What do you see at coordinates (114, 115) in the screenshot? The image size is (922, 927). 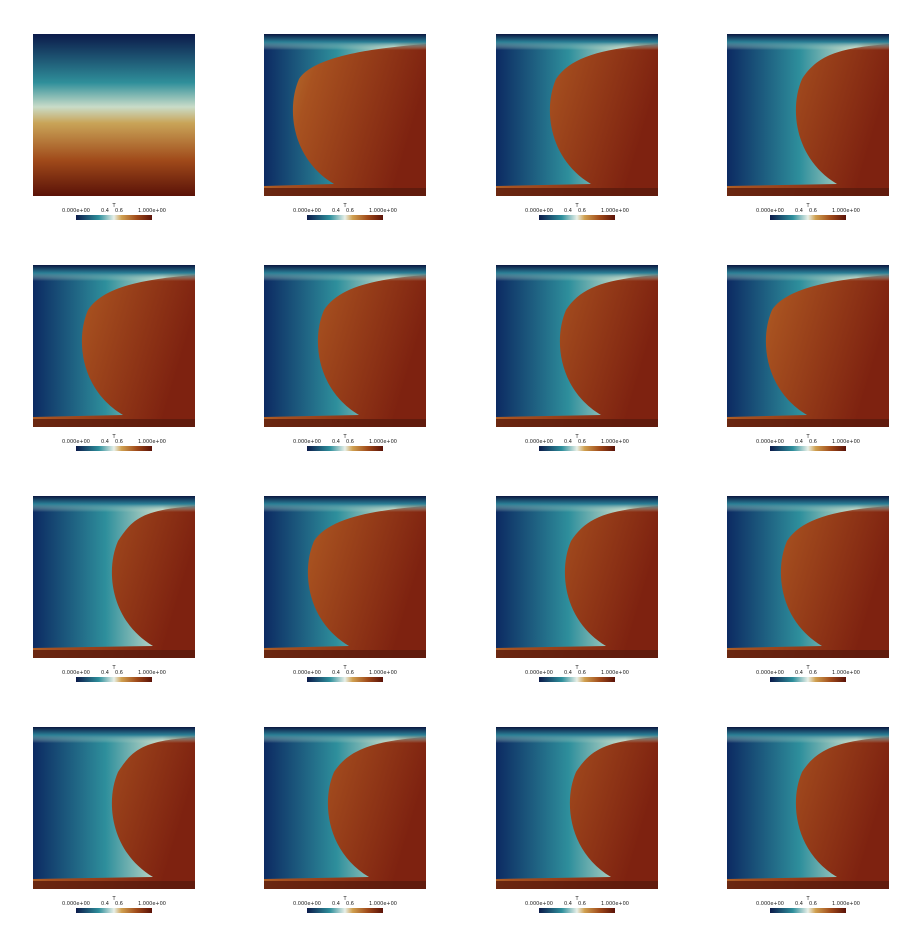 I see `field-image` at bounding box center [114, 115].